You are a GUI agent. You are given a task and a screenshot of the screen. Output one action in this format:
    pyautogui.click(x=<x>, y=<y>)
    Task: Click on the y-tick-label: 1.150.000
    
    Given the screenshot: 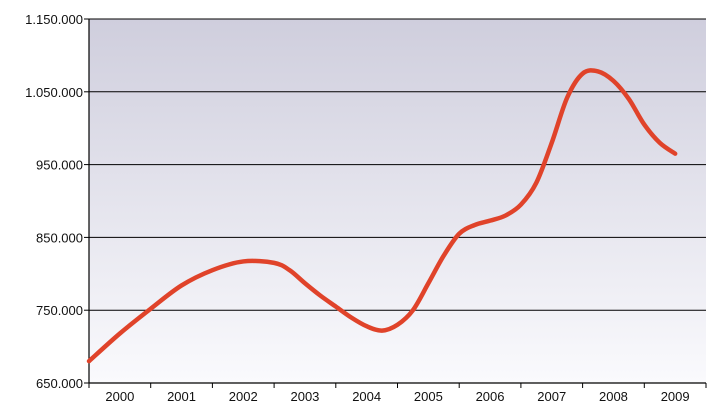 What is the action you would take?
    pyautogui.click(x=54, y=19)
    